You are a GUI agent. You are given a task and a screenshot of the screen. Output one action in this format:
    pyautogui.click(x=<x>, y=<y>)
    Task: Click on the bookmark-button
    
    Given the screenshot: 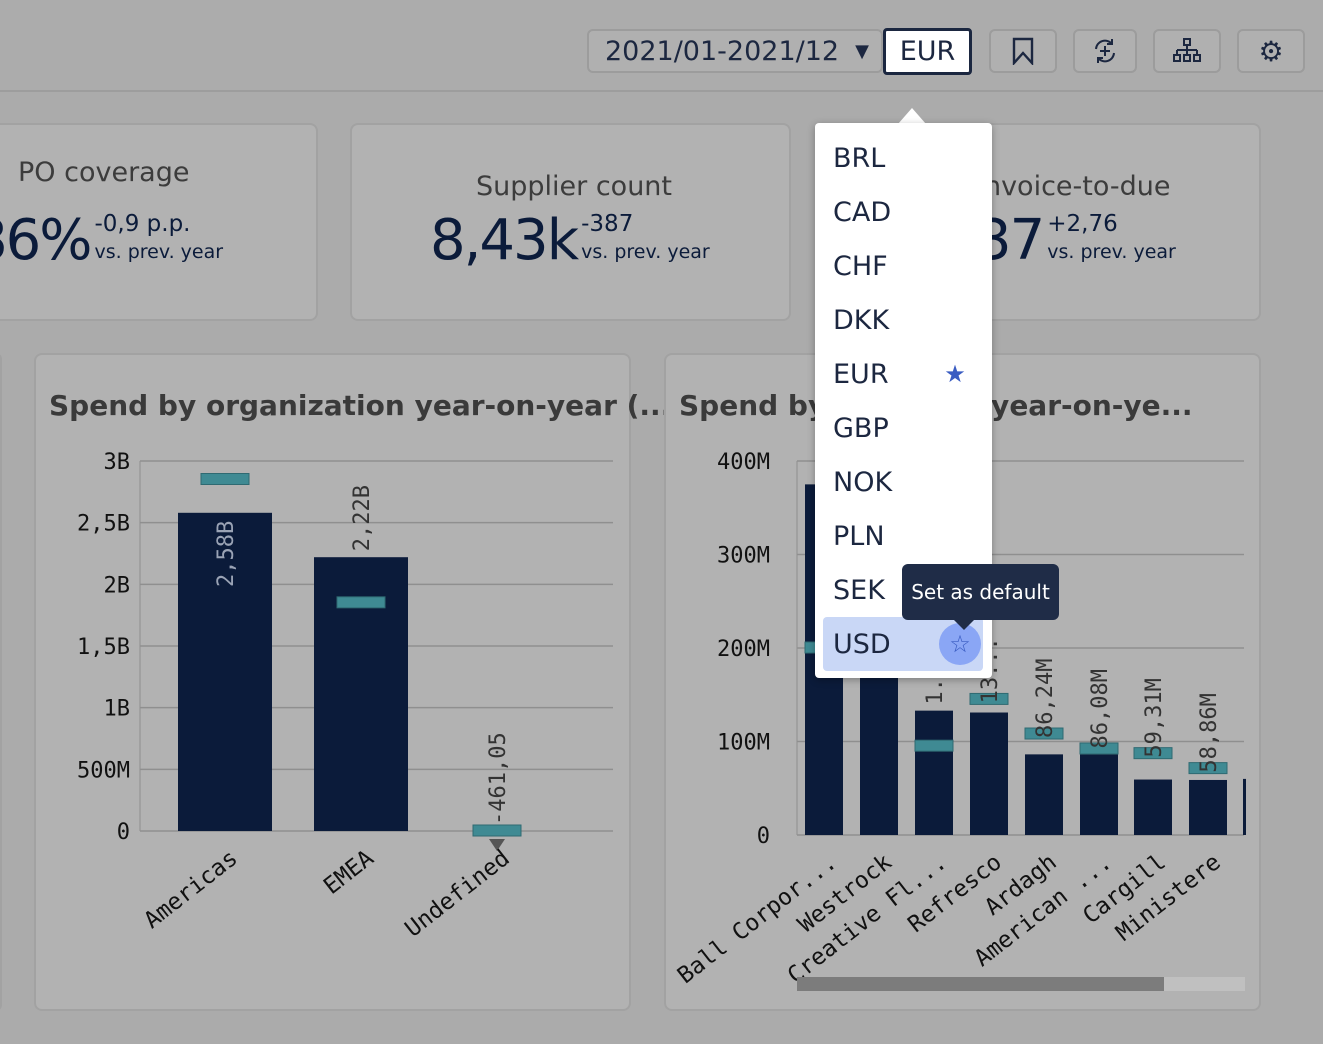 What is the action you would take?
    pyautogui.click(x=1023, y=51)
    